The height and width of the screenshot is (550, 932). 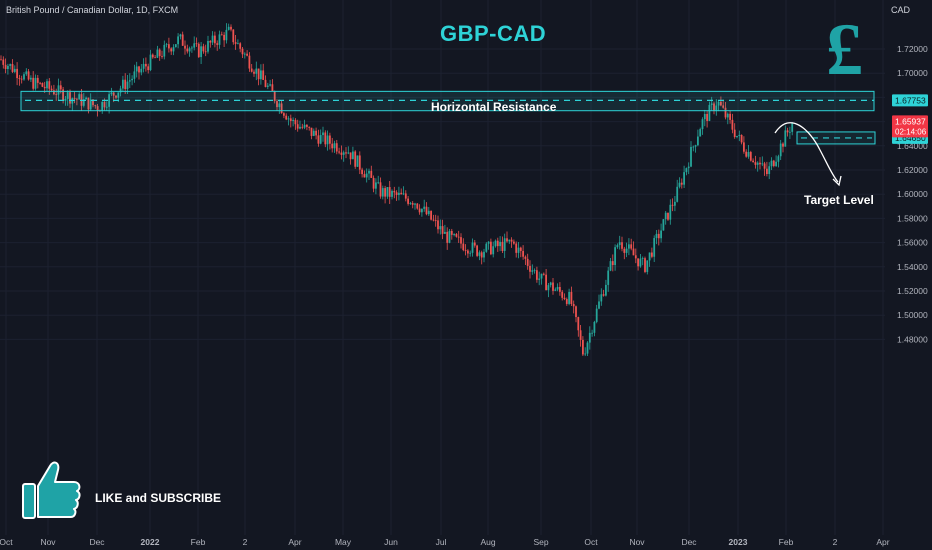 What do you see at coordinates (738, 542) in the screenshot?
I see `x-tick-label: 2023` at bounding box center [738, 542].